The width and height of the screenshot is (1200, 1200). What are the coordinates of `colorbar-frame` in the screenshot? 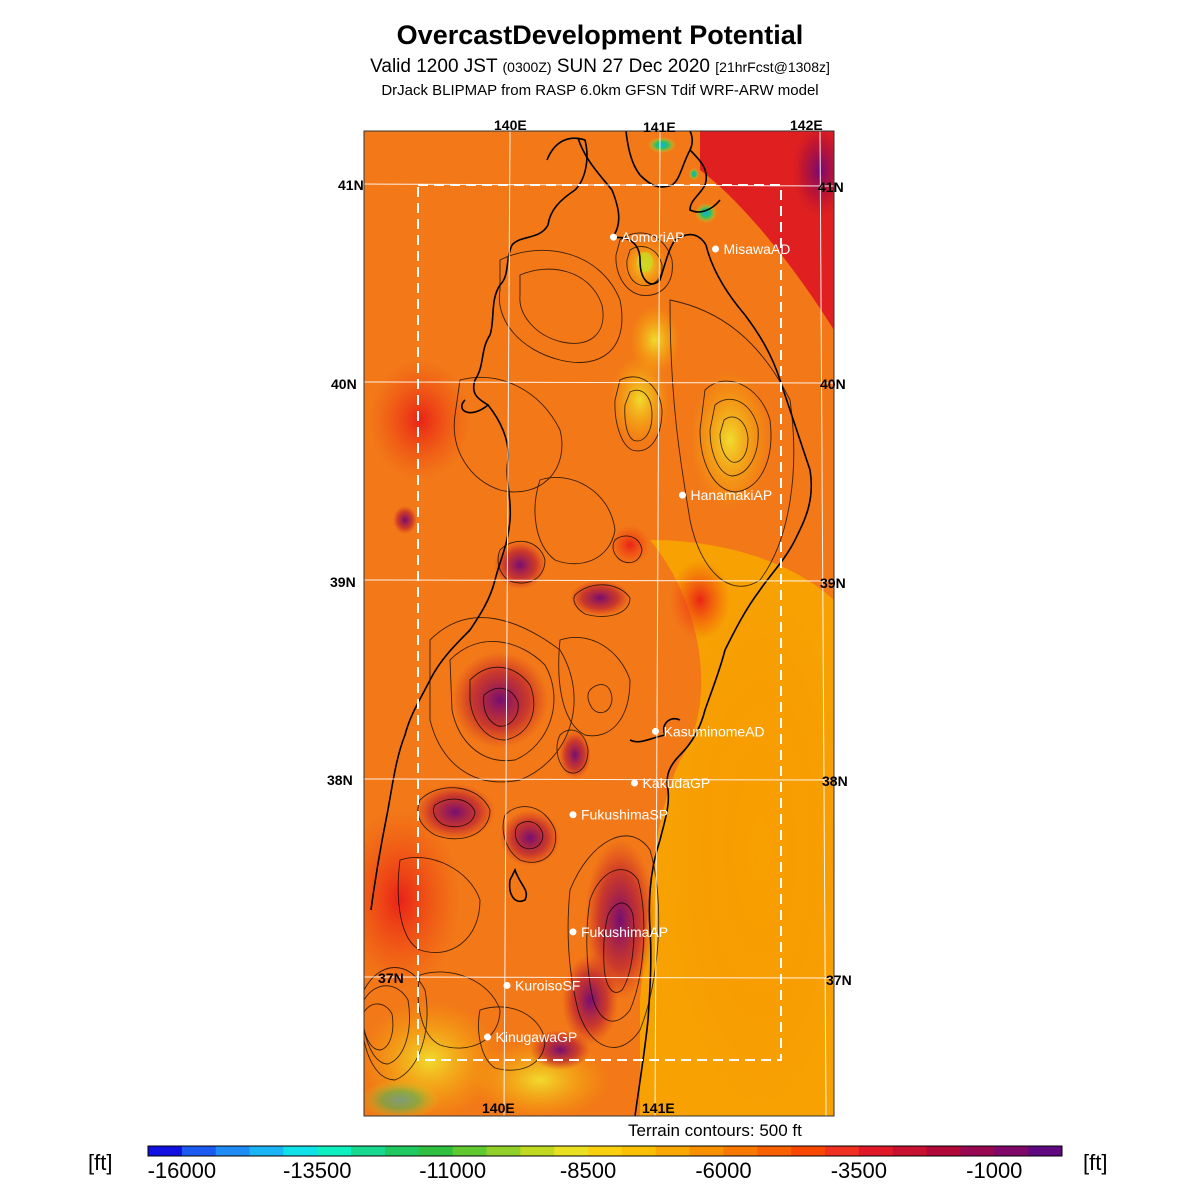 It's located at (605, 1151).